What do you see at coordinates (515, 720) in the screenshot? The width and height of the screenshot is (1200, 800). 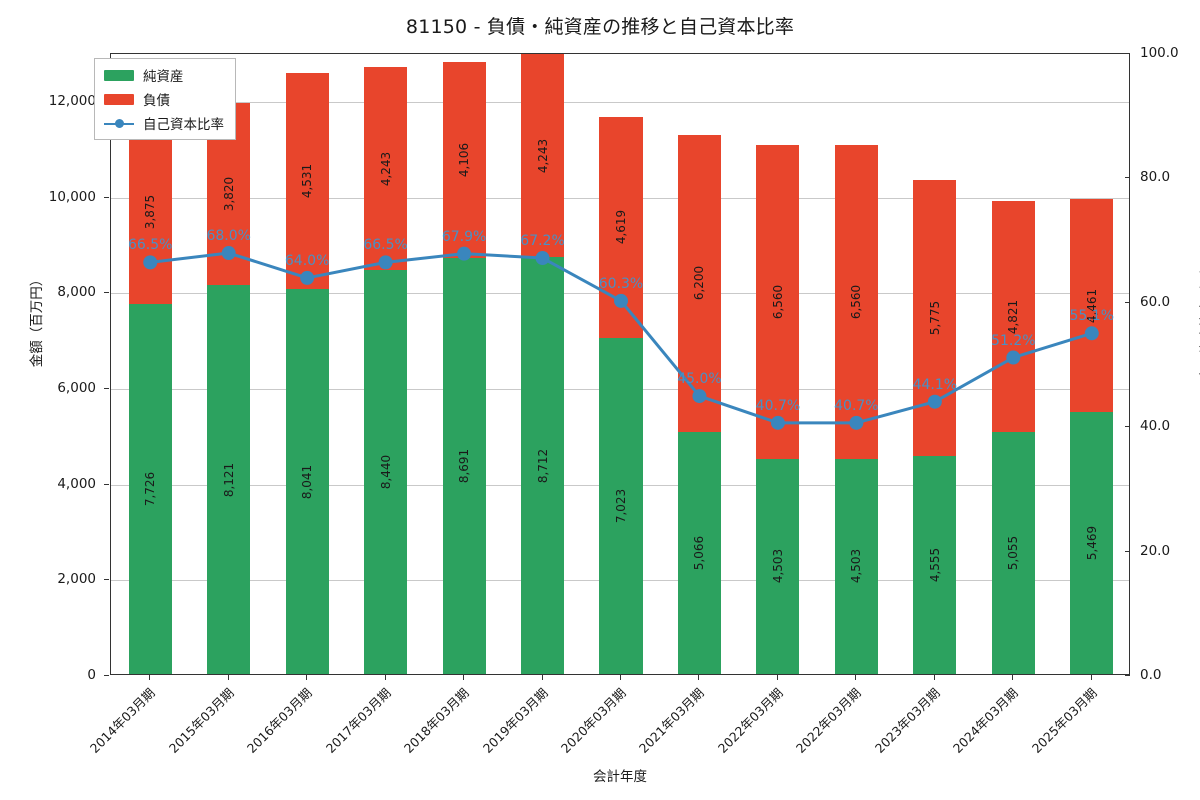 I see `x-axis-tick-label: 2019年03月期` at bounding box center [515, 720].